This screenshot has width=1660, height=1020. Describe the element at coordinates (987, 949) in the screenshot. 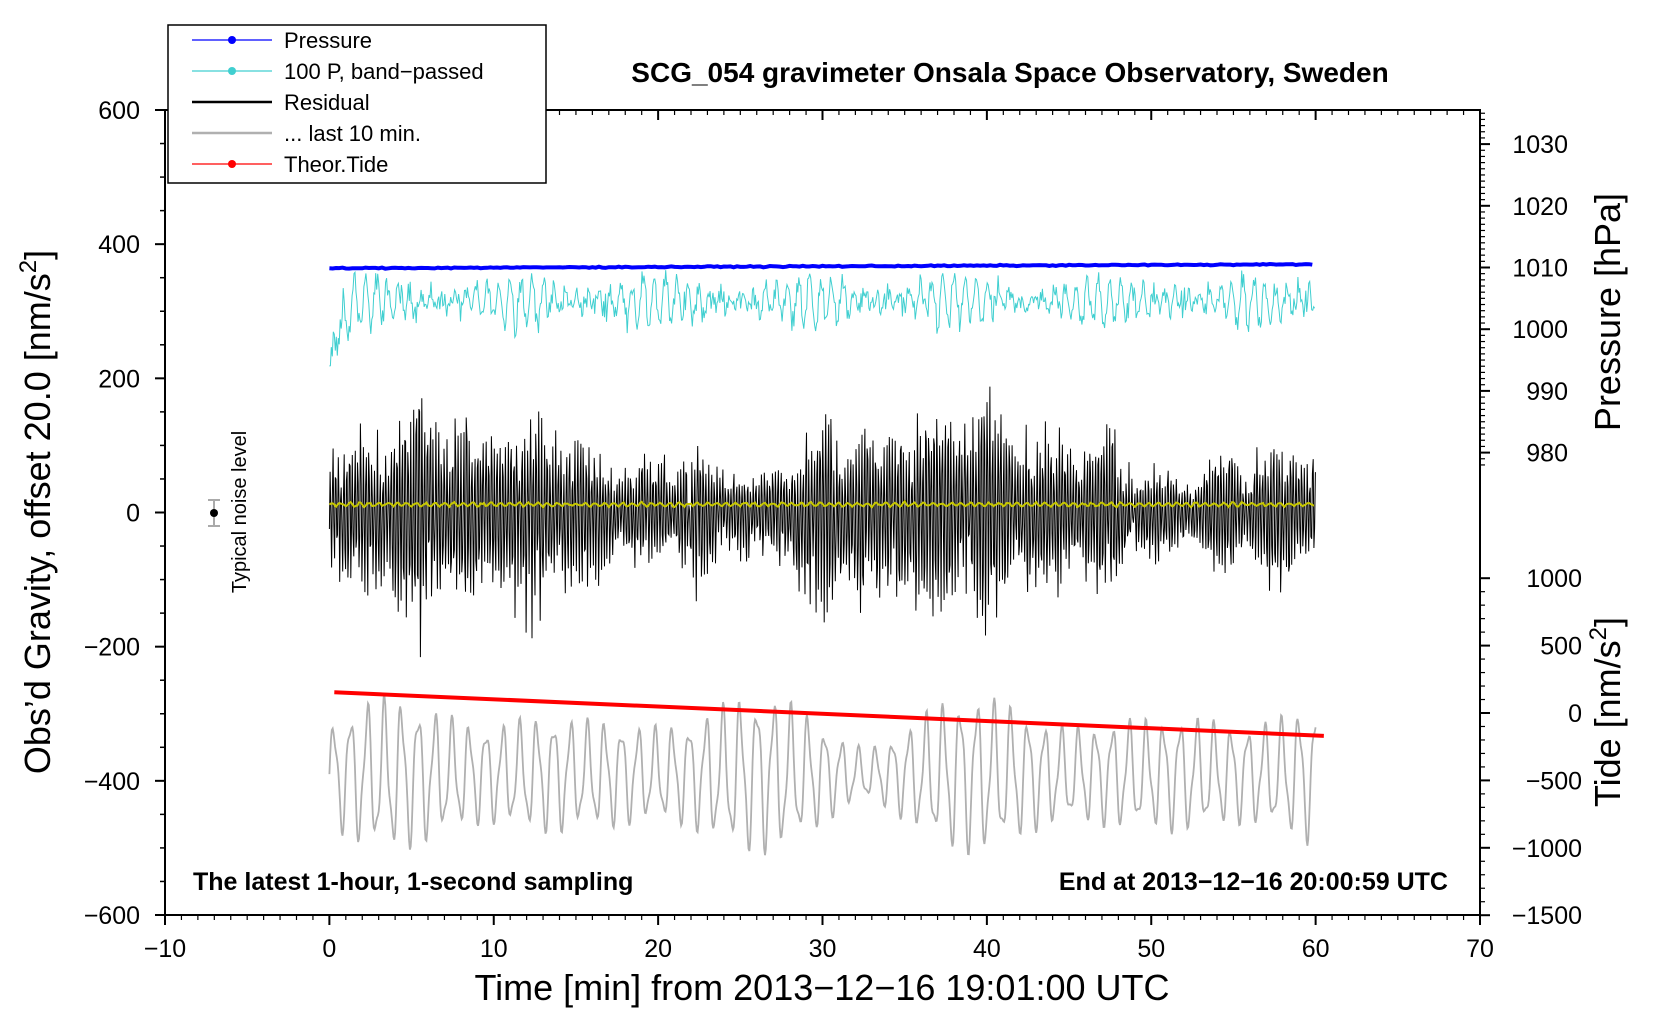

I see `x-tick-label: 40` at that location.